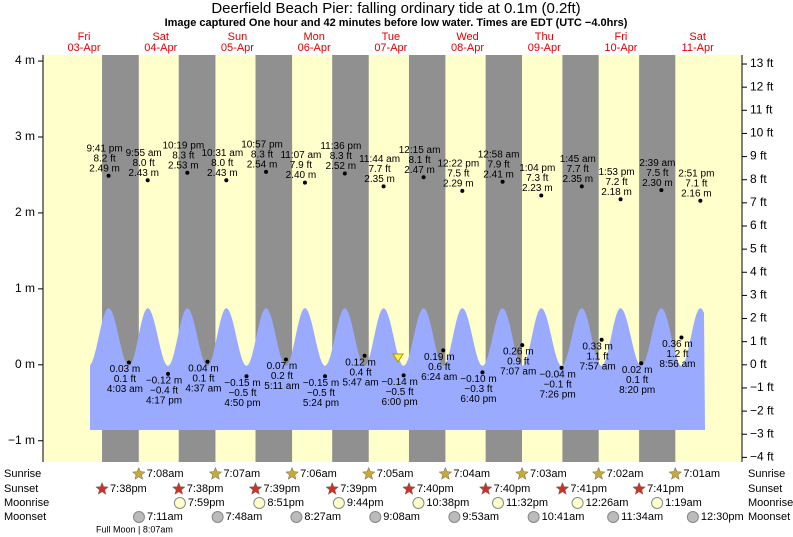 Image resolution: width=793 pixels, height=537 pixels. Describe the element at coordinates (696, 173) in the screenshot. I see `tide-time: 2:51 pm` at that location.